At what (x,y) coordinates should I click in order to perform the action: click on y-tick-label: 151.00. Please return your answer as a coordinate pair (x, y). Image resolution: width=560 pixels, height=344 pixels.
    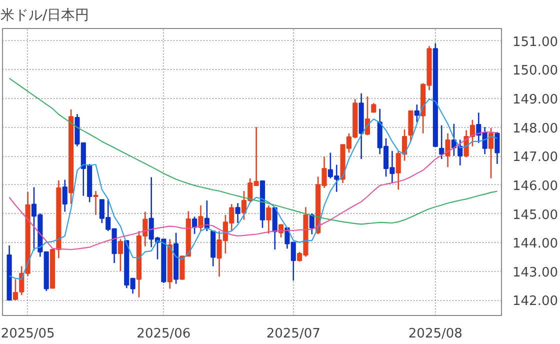
    Looking at the image, I should click on (535, 42).